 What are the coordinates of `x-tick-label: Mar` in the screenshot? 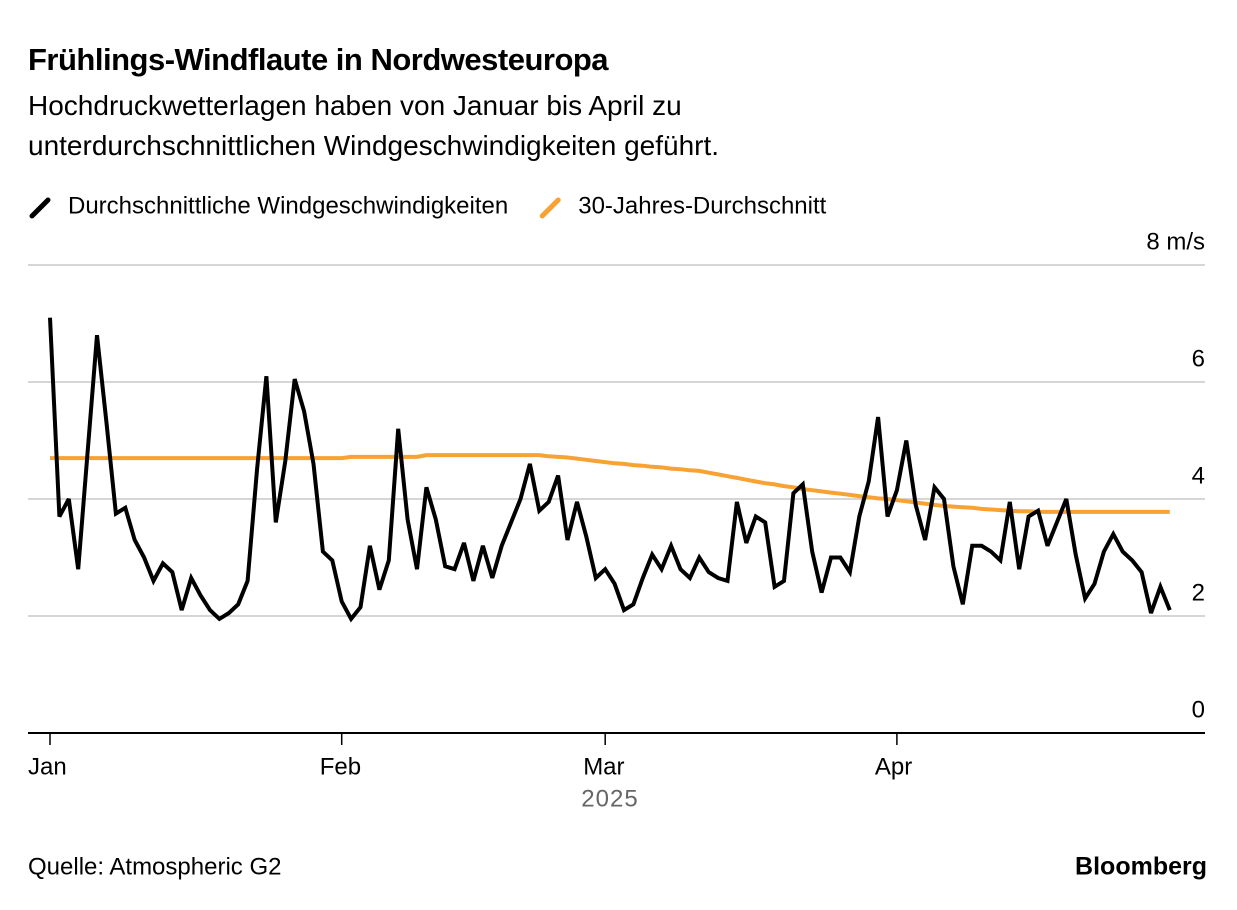 It's located at (603, 766).